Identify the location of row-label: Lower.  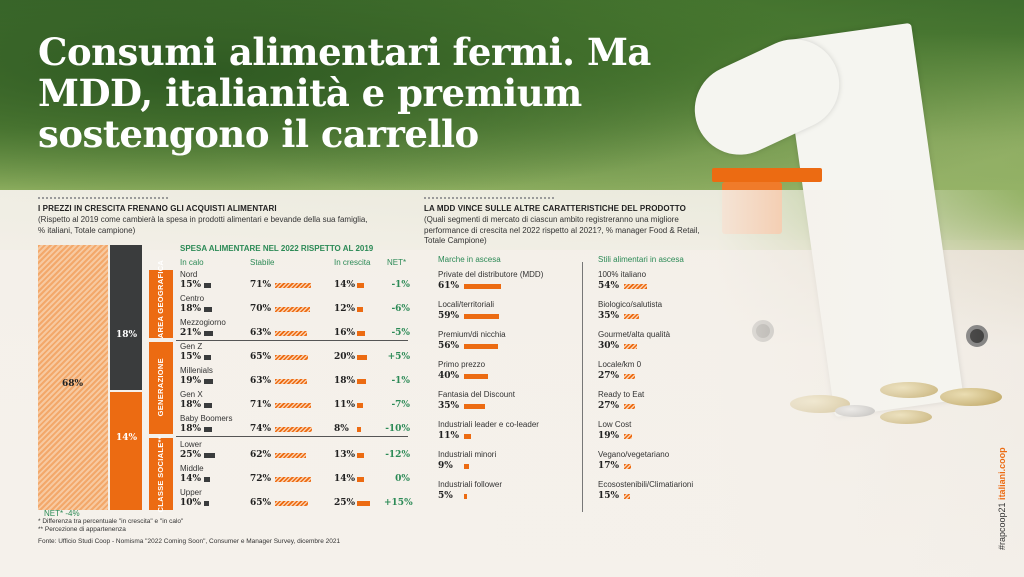
(191, 444).